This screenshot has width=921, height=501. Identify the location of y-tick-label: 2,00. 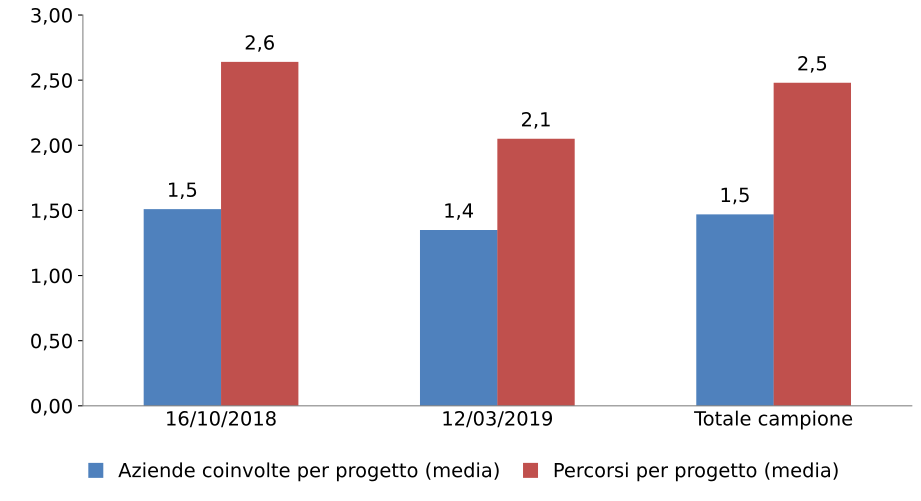
(51, 146).